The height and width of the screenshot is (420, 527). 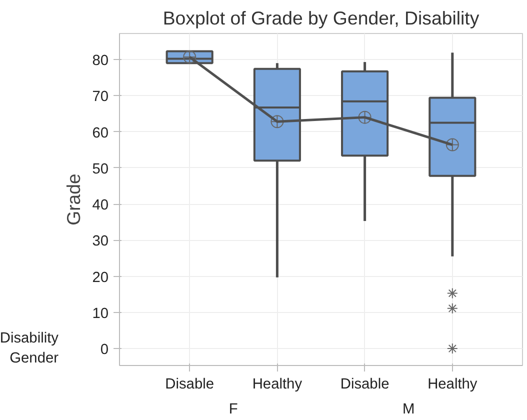 I want to click on y-tick-label: 40, so click(x=100, y=206).